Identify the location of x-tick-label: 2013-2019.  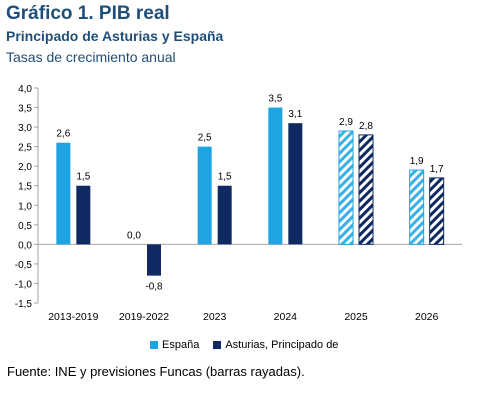
(73, 317).